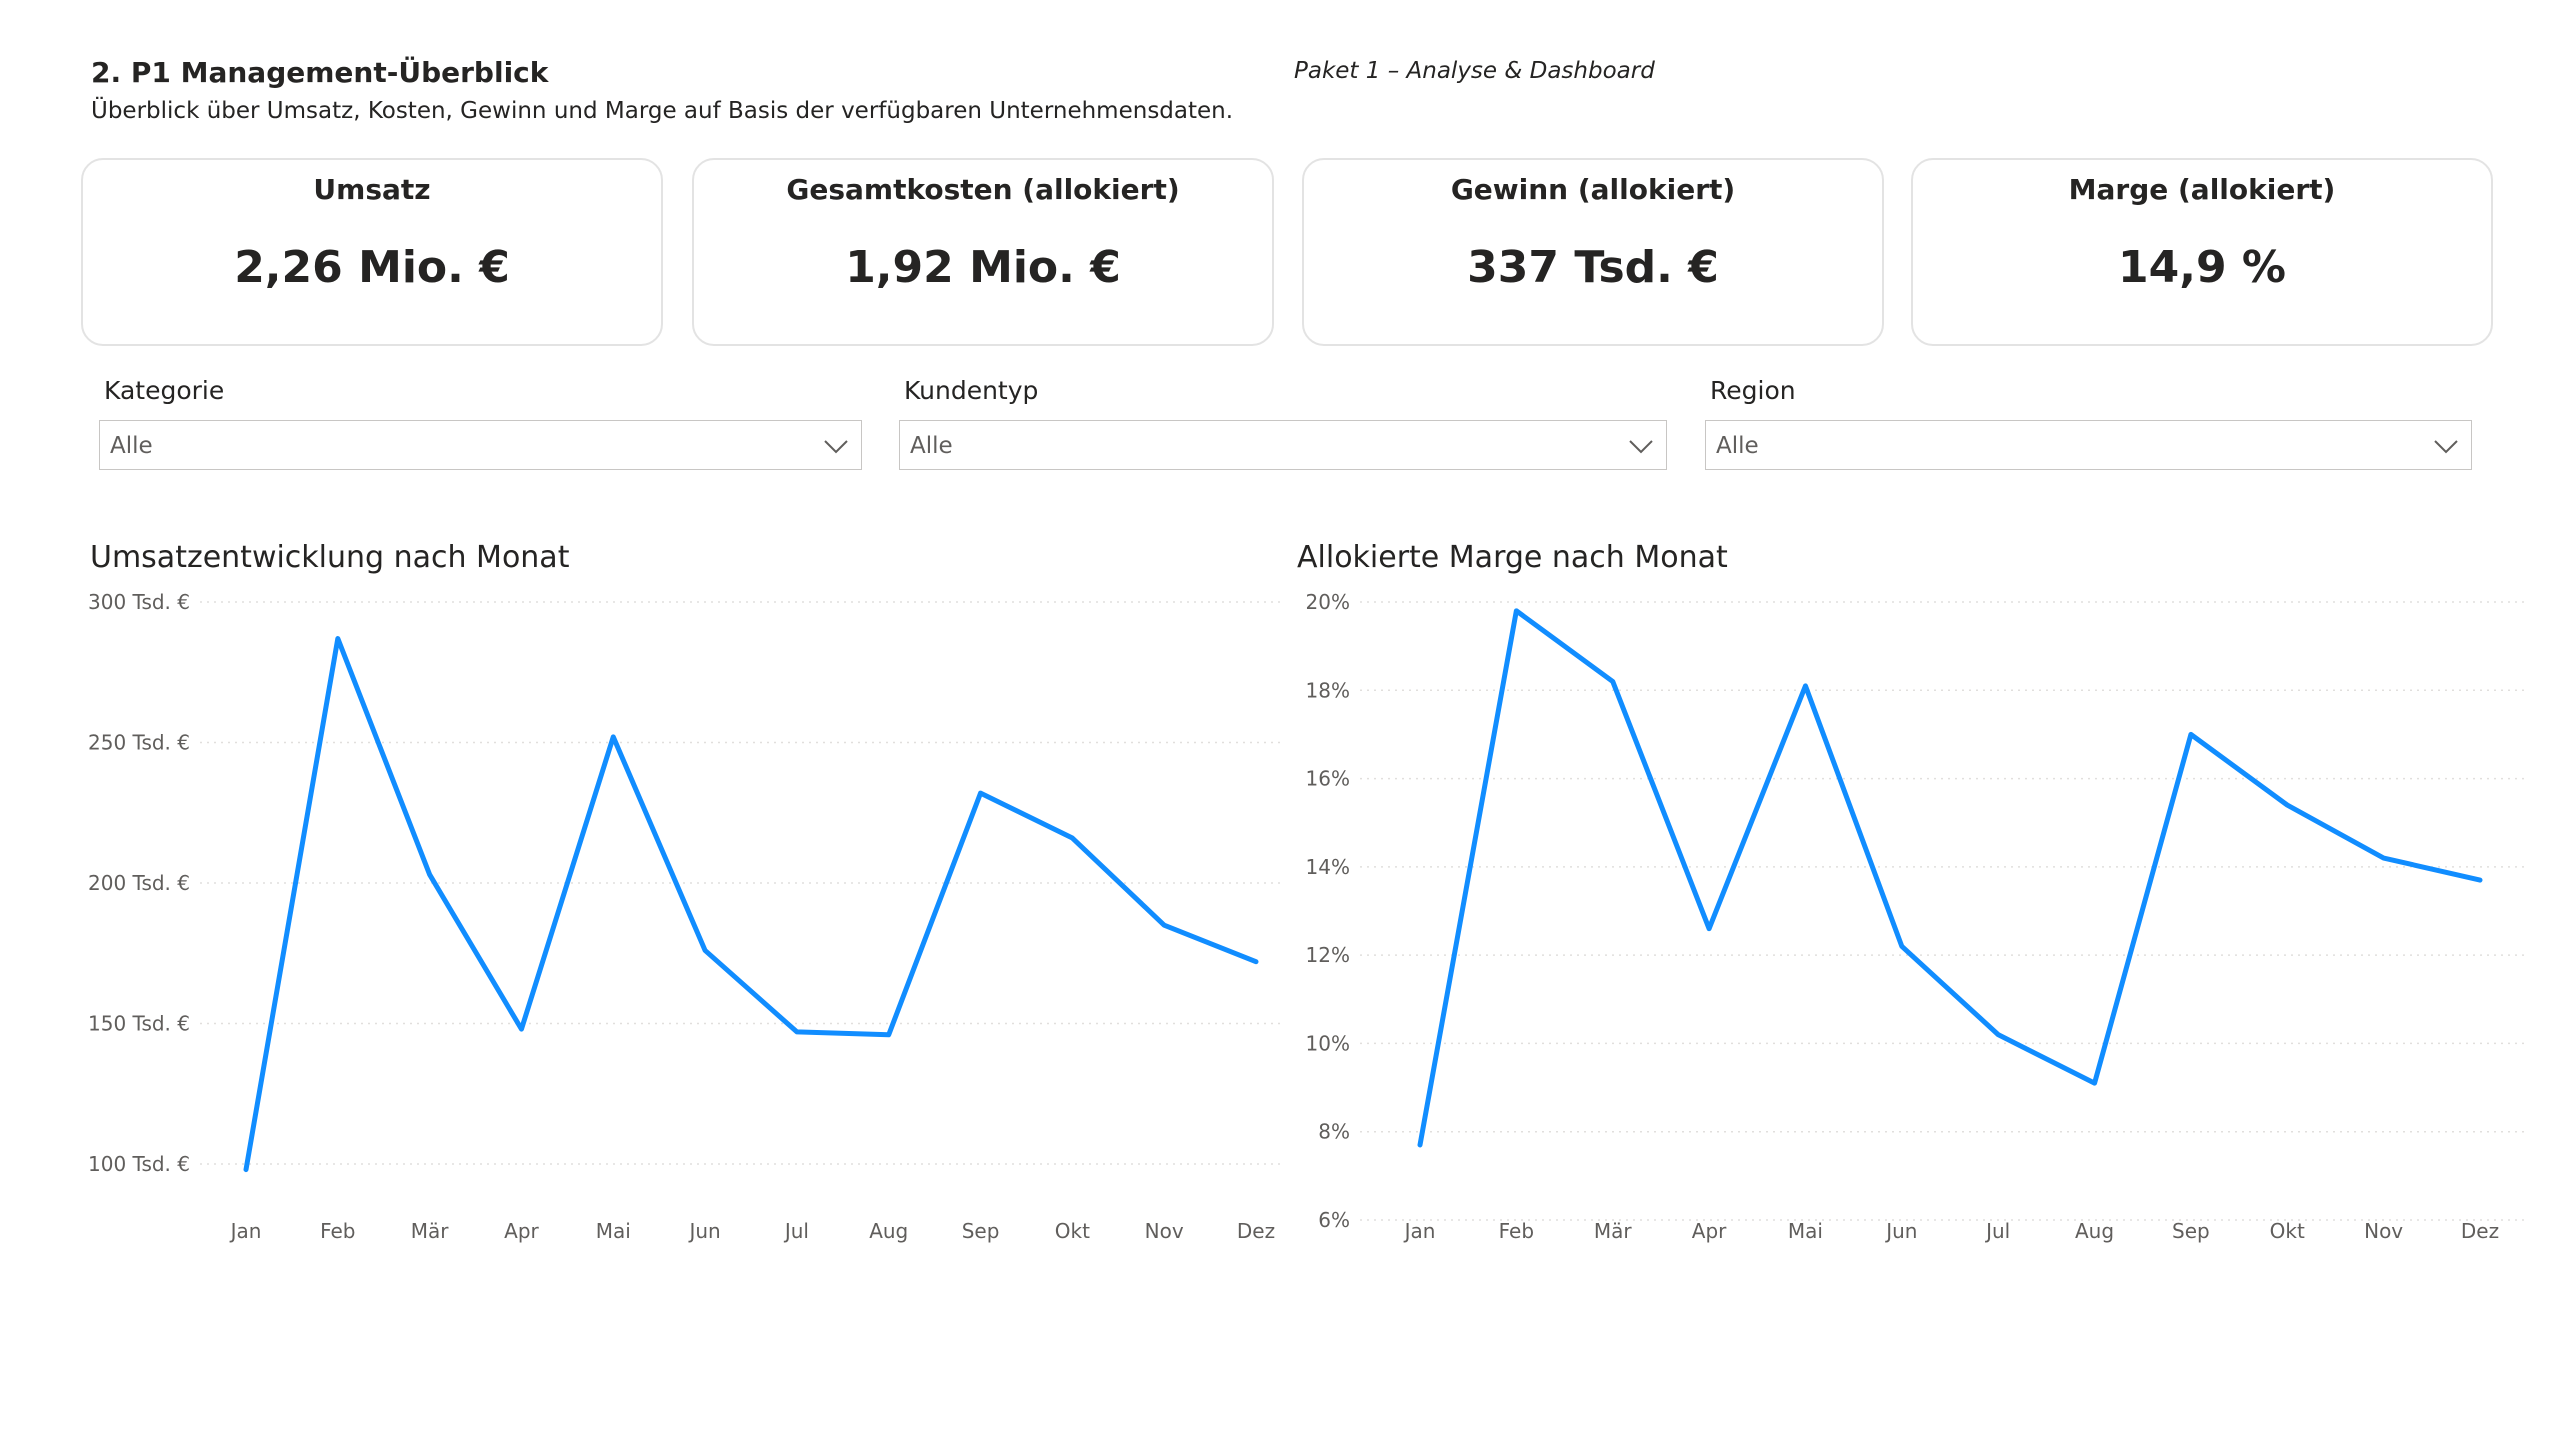 The width and height of the screenshot is (2560, 1440). What do you see at coordinates (1328, 955) in the screenshot?
I see `y-tick-label: 12%` at bounding box center [1328, 955].